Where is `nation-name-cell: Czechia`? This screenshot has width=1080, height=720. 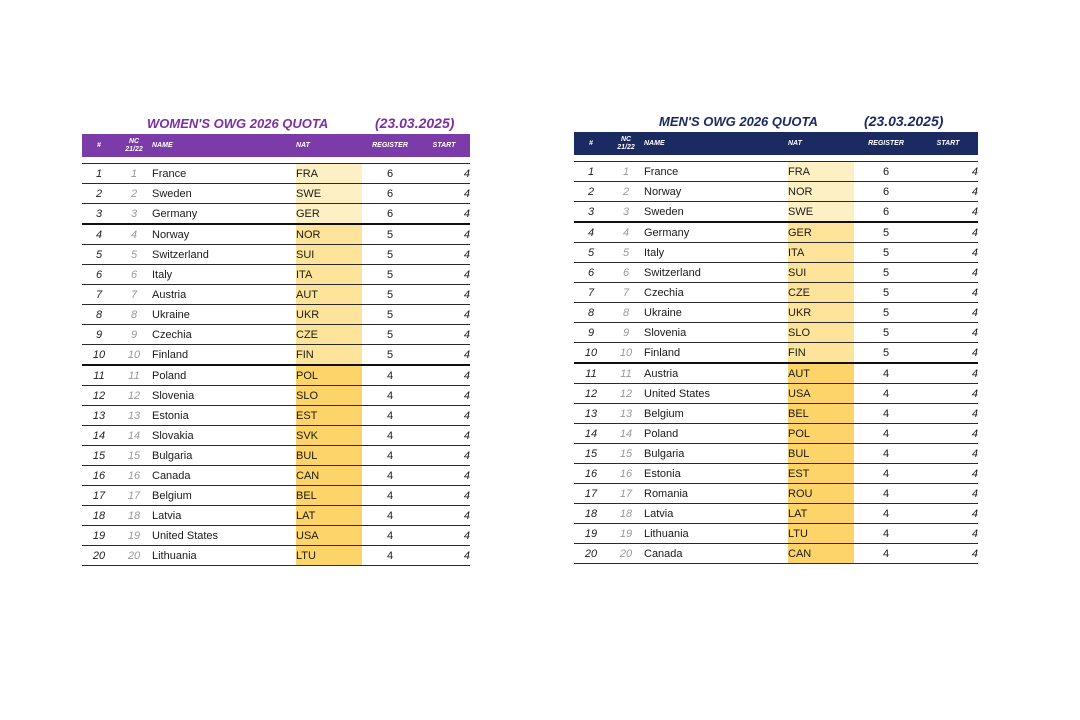
nation-name-cell: Czechia is located at coordinates (224, 334).